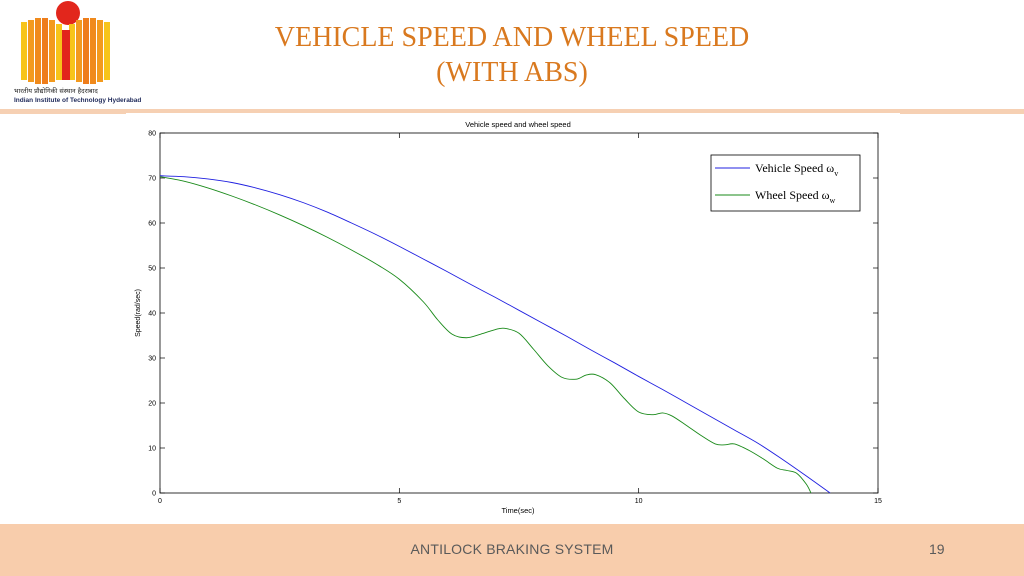  I want to click on legend-label-vehicle-name: Vehicle Speed ω, so click(794, 168).